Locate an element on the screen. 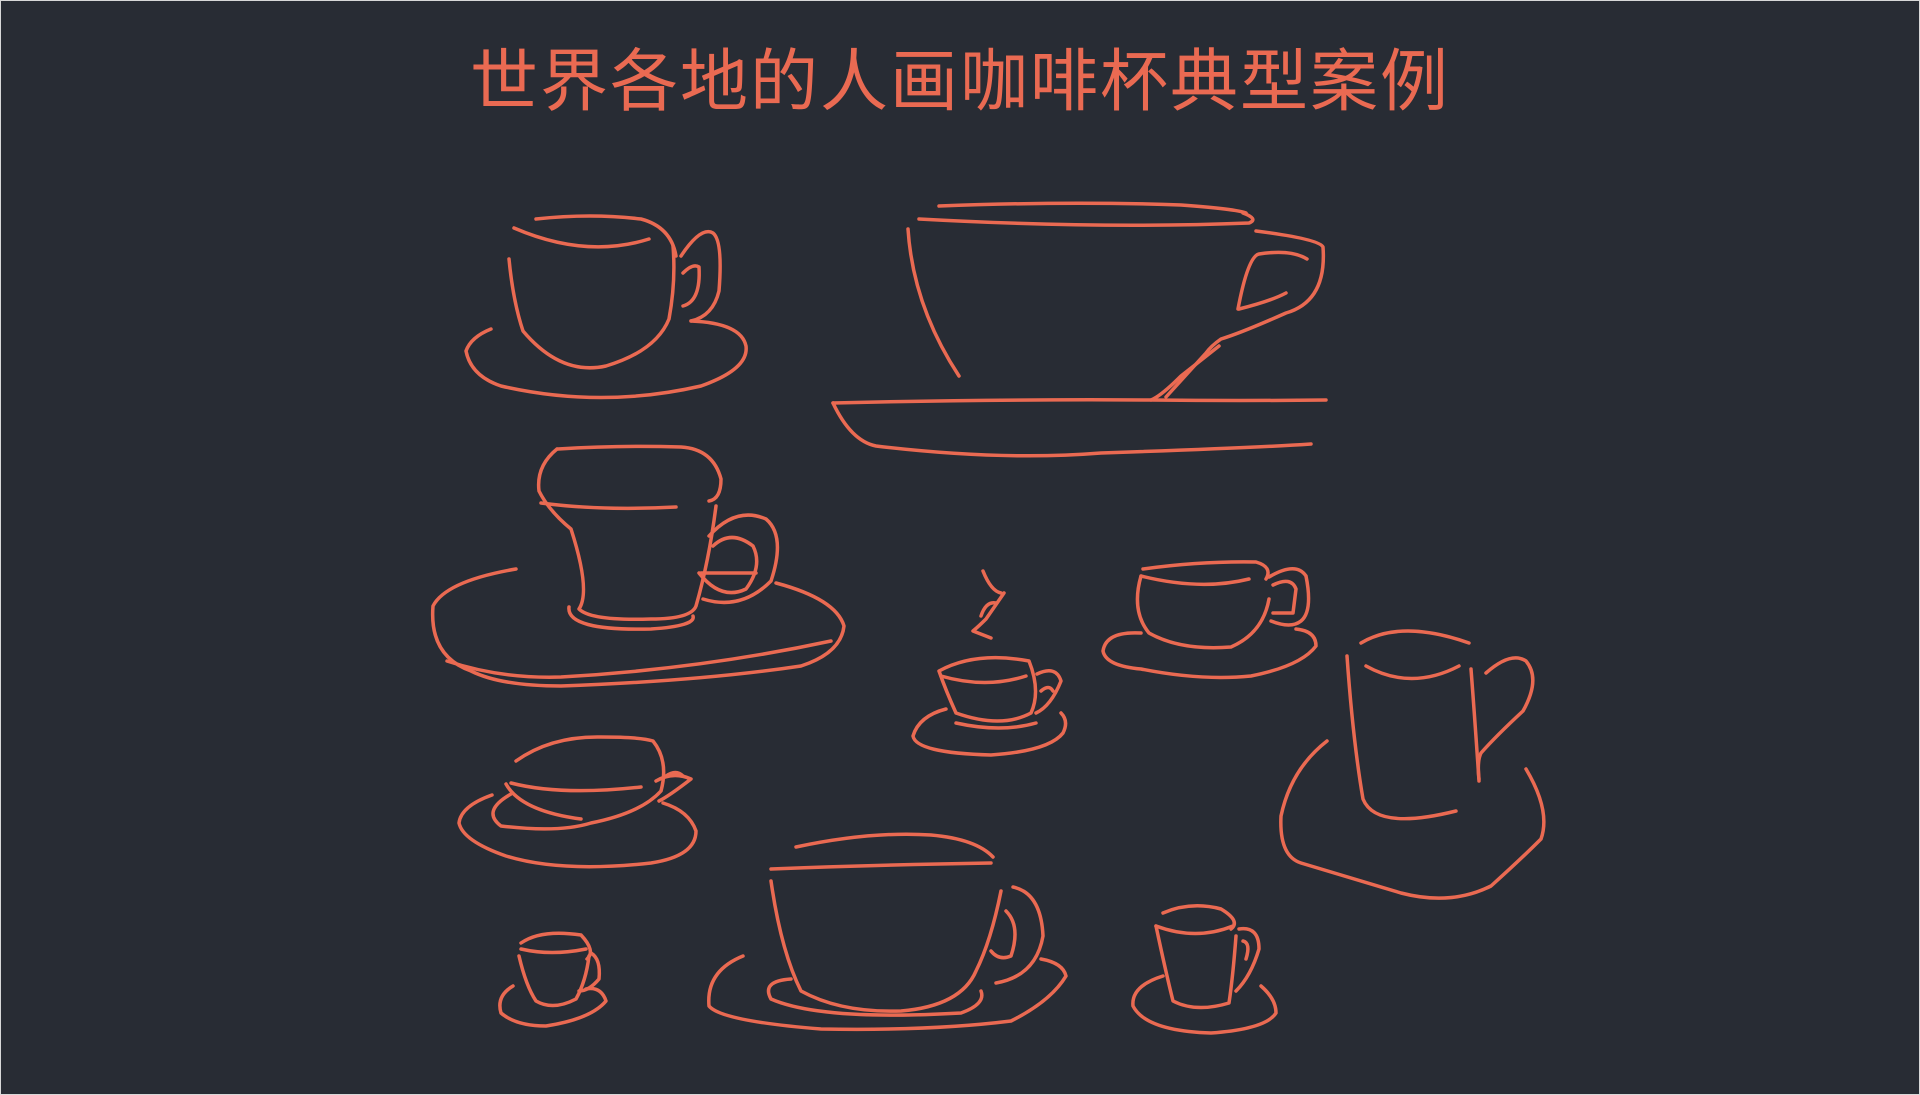 This screenshot has height=1095, width=1920. coffee-cup-steam-icon is located at coordinates (989, 663).